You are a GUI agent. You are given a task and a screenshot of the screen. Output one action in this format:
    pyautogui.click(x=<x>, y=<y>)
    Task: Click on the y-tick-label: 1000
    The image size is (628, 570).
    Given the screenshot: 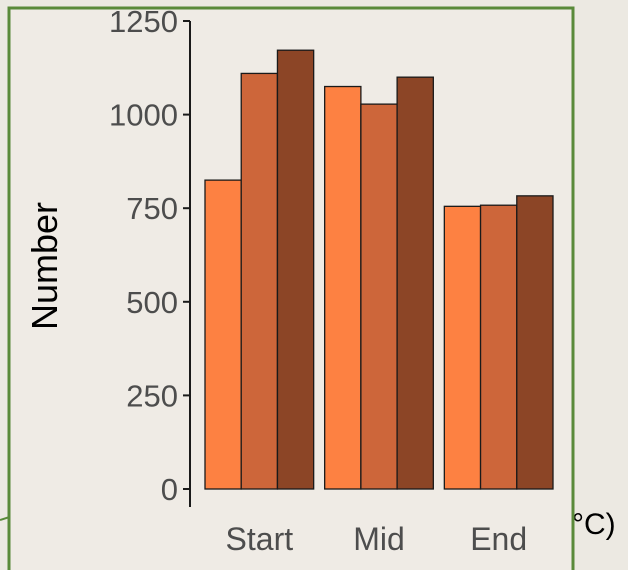 What is the action you would take?
    pyautogui.click(x=143, y=115)
    